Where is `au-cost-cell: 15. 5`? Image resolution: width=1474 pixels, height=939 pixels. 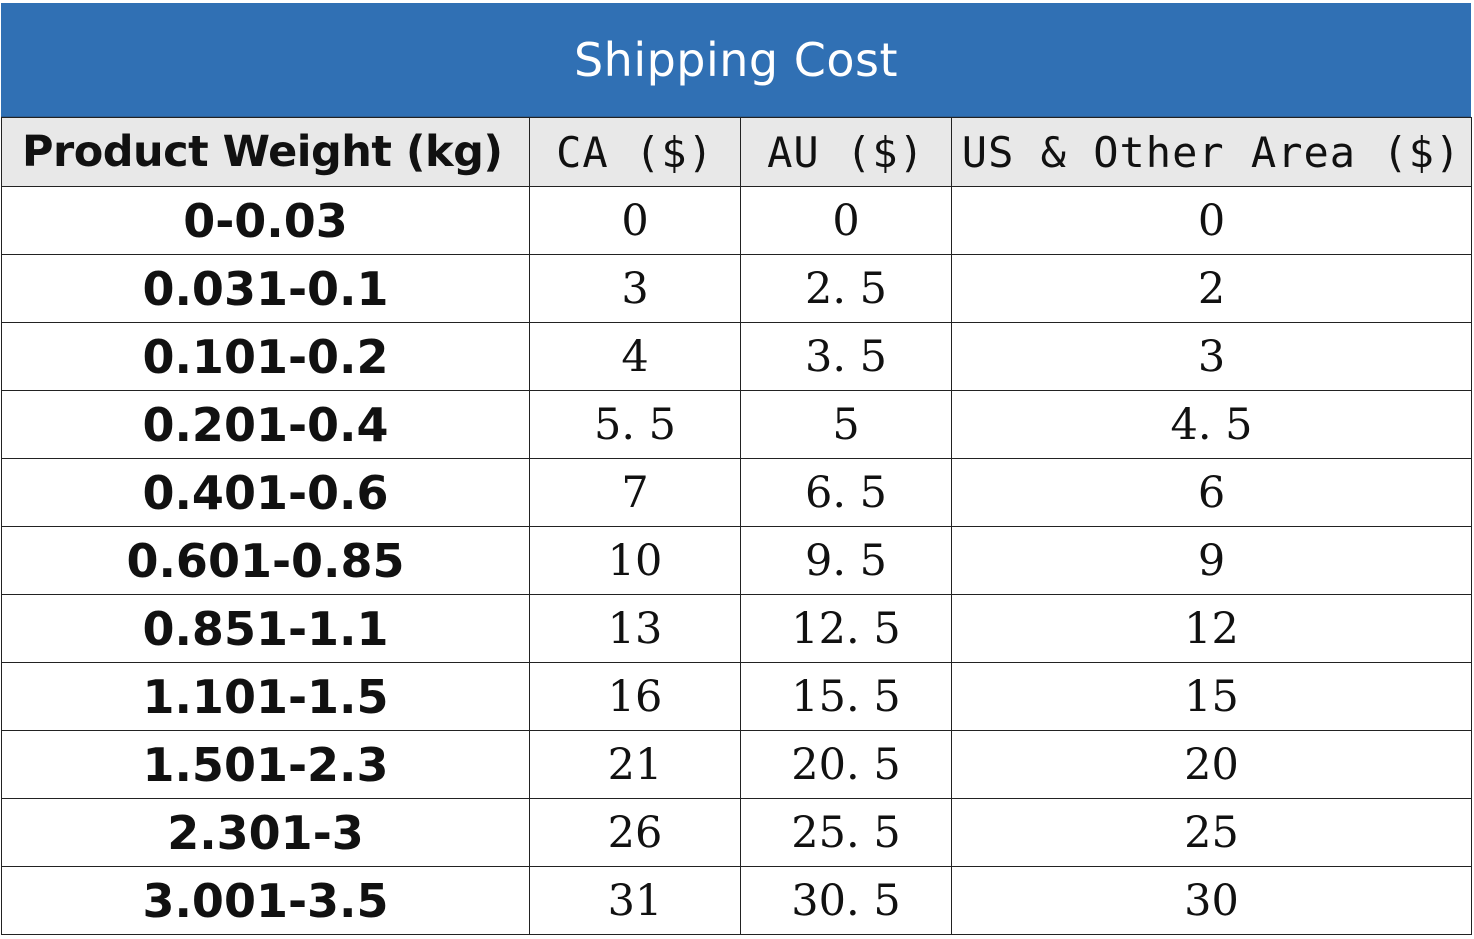
au-cost-cell: 15. 5 is located at coordinates (846, 696).